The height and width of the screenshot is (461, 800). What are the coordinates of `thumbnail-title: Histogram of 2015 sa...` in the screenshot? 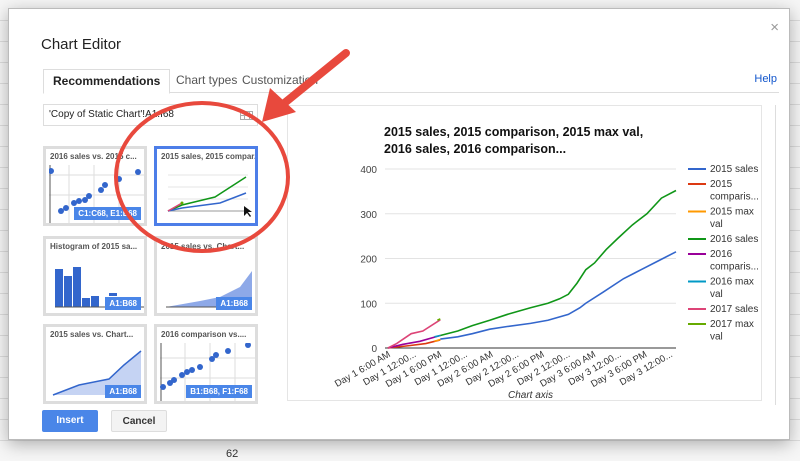 It's located at (94, 246).